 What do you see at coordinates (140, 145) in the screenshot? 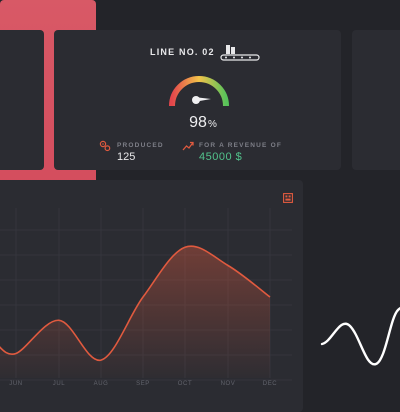
I see `produced-label: PRODUCED` at bounding box center [140, 145].